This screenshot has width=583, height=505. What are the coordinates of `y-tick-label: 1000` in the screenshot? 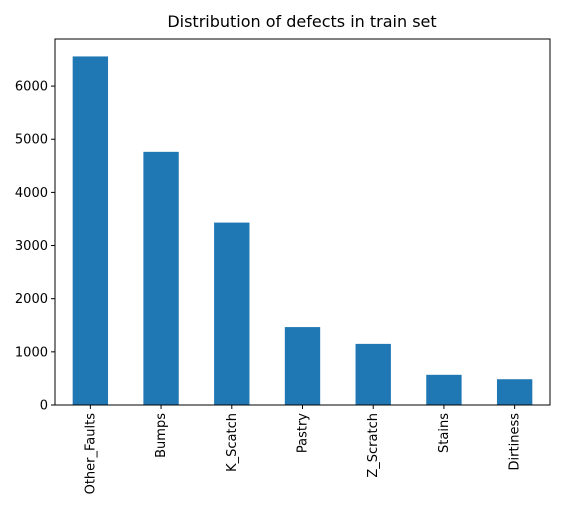 It's located at (31, 352).